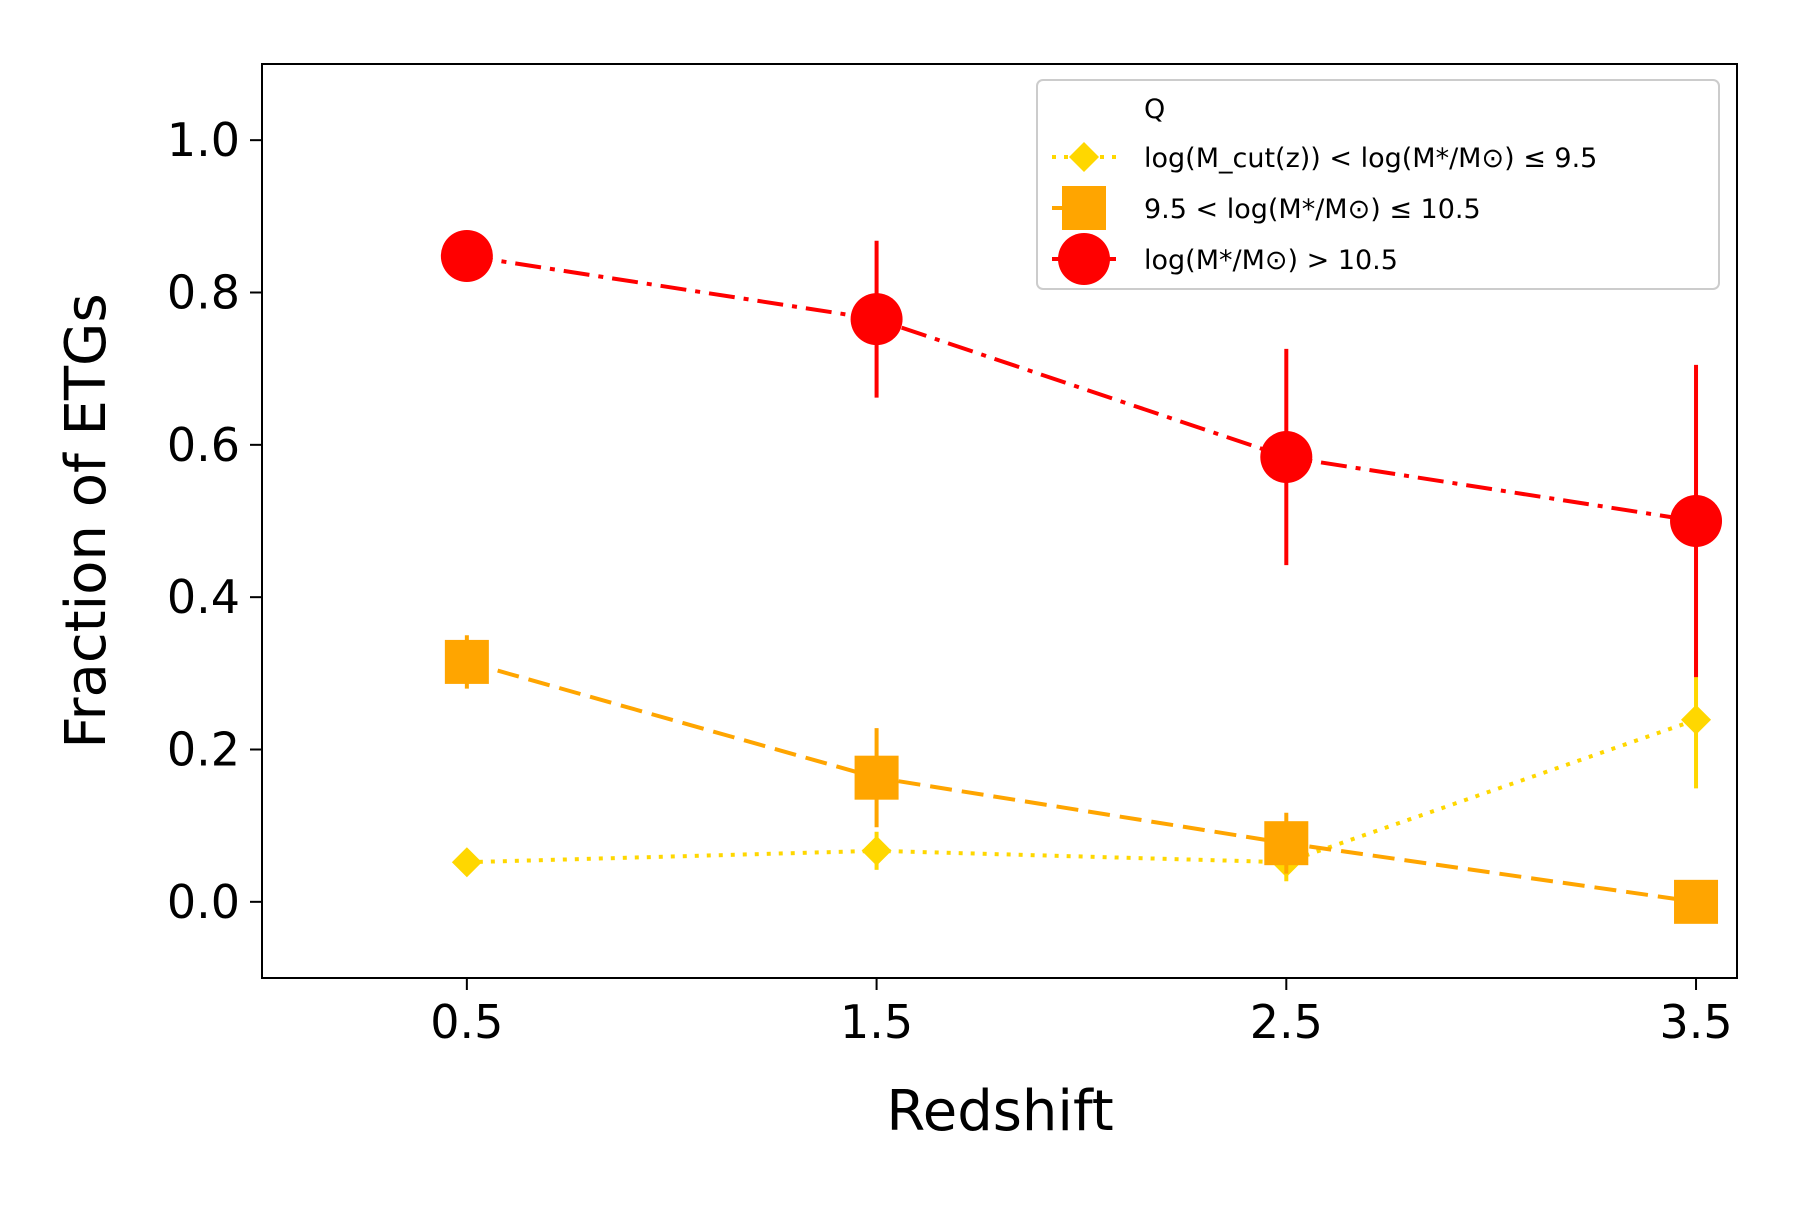 The image size is (1800, 1205). I want to click on legend-label: log(M_cut(z)) < log(M*/M⊙) ≤ 9.5, so click(1370, 158).